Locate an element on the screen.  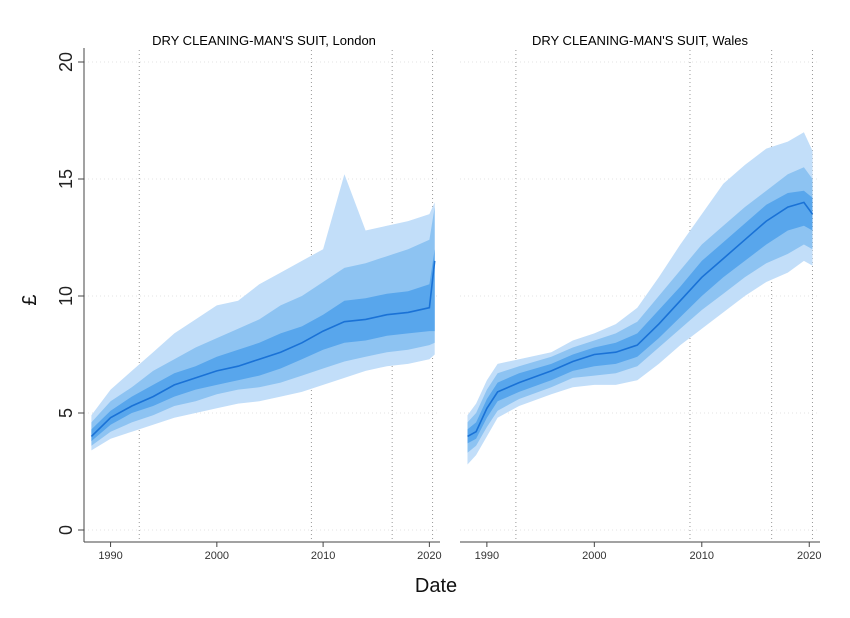
panel-title-wales: DRY CLEANING-MAN'S SUIT, Wales is located at coordinates (640, 40).